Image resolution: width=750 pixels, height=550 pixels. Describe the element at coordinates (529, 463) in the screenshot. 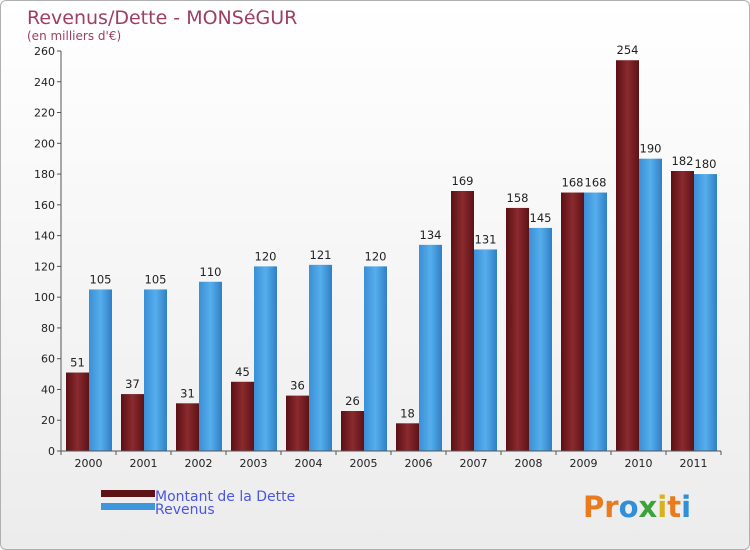

I see `x-tick-label: 2008` at that location.